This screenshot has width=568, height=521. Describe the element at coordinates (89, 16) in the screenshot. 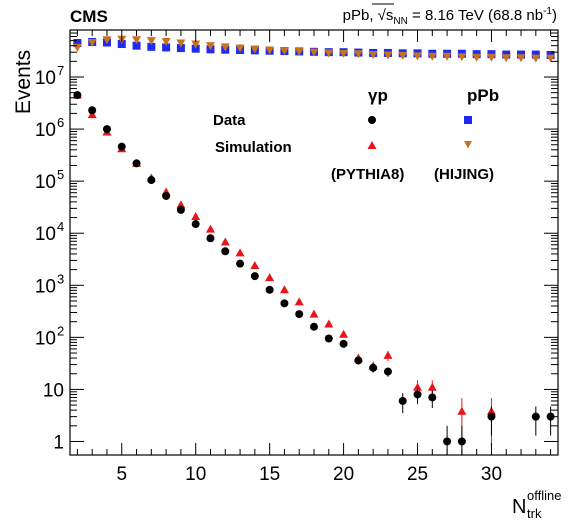

I see `cms-label: CMS` at that location.